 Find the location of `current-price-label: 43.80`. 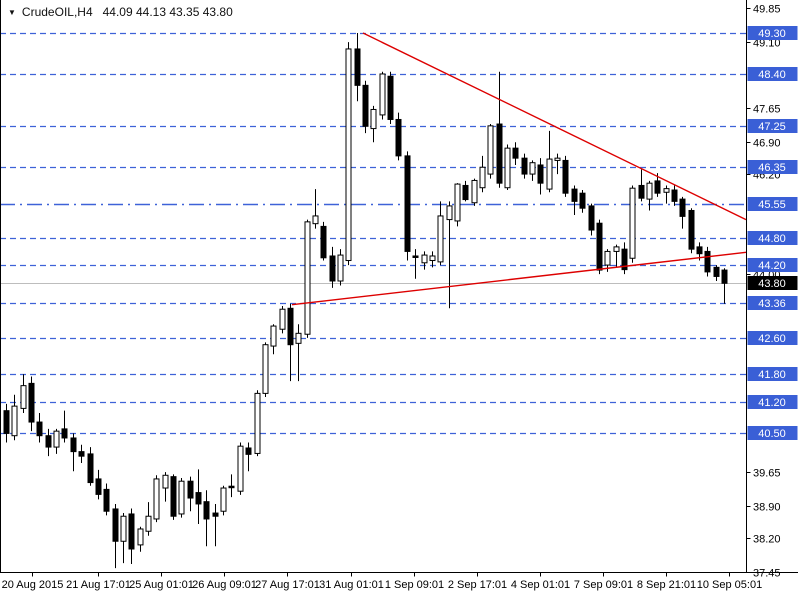

current-price-label: 43.80 is located at coordinates (772, 283).